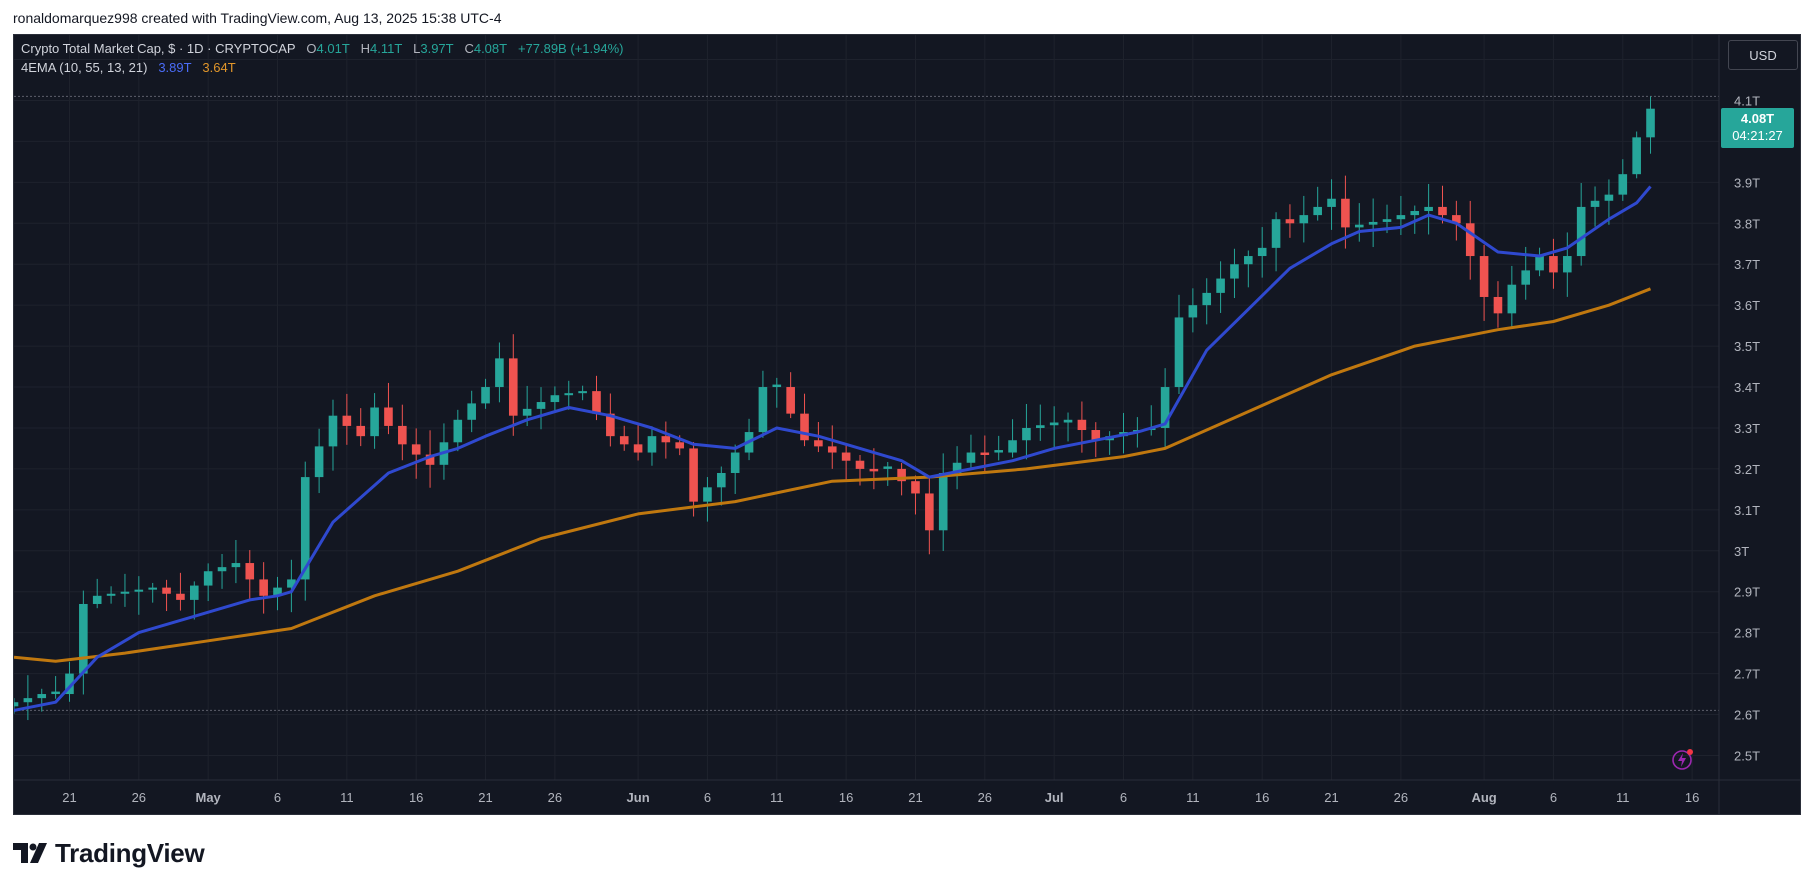  What do you see at coordinates (1763, 55) in the screenshot?
I see `currency-button: USD` at bounding box center [1763, 55].